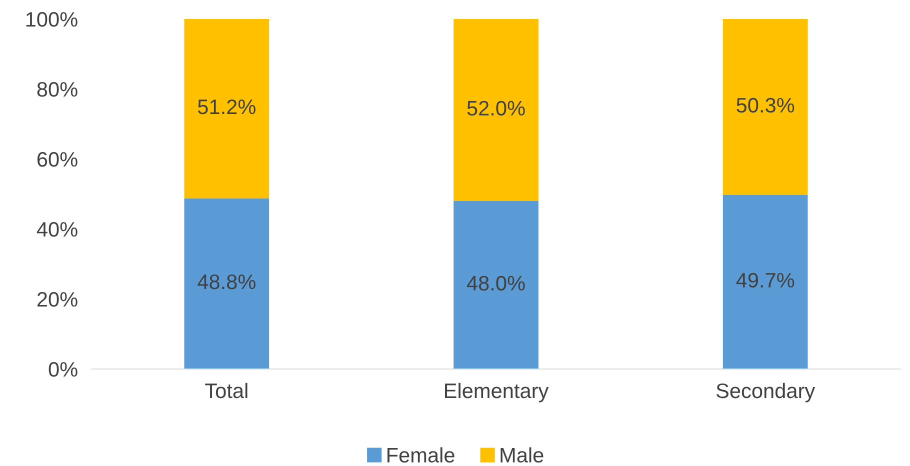 The width and height of the screenshot is (910, 466). Describe the element at coordinates (522, 455) in the screenshot. I see `legend-label: Male` at that location.